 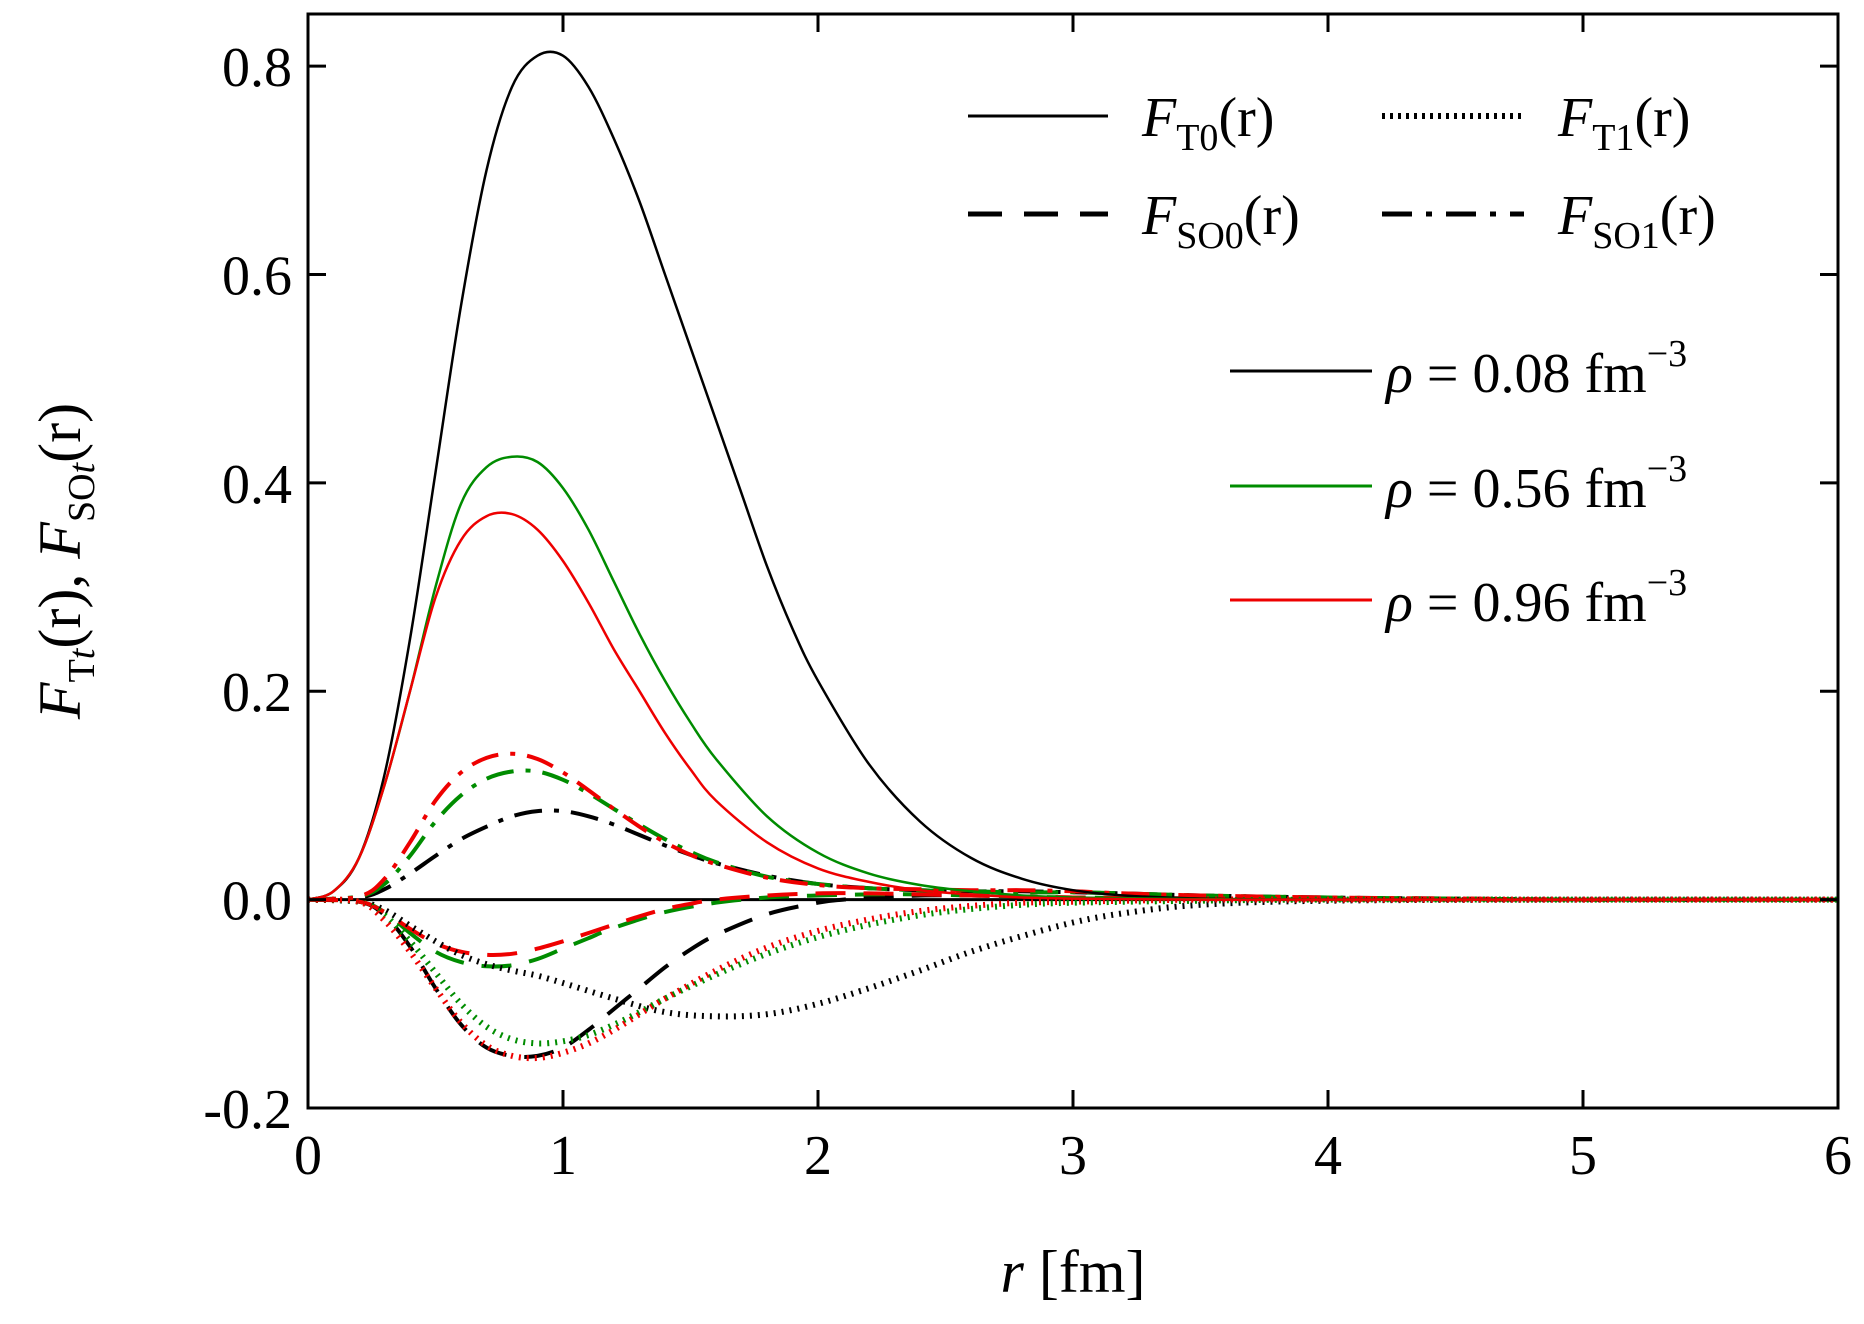 I want to click on legend-label-rho-096: ρ = 0.96 fm−3, so click(x=1535, y=598).